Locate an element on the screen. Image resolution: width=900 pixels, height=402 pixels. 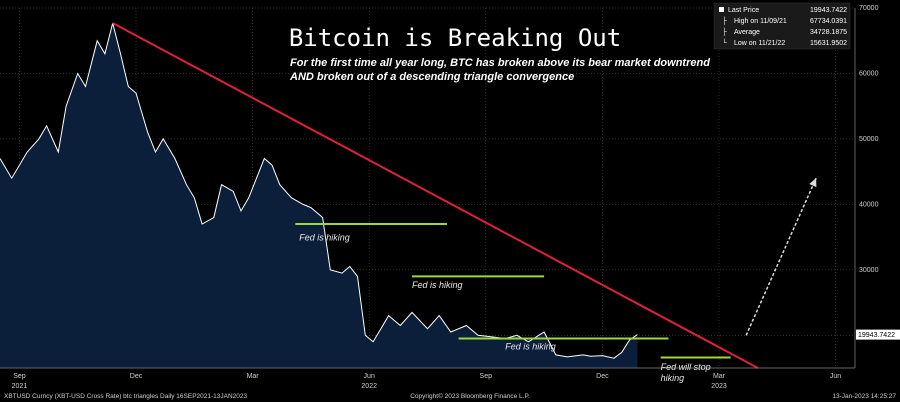
last-price-tag is located at coordinates (878, 334).